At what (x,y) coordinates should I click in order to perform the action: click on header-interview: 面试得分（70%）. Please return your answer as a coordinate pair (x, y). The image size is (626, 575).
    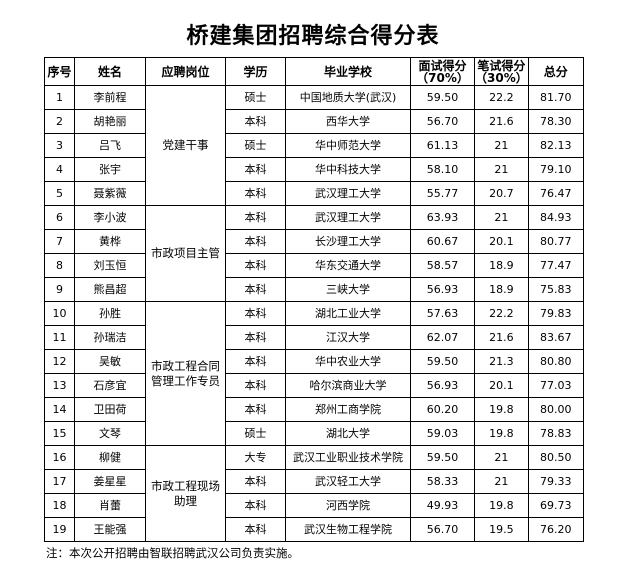
    Looking at the image, I should click on (442, 71).